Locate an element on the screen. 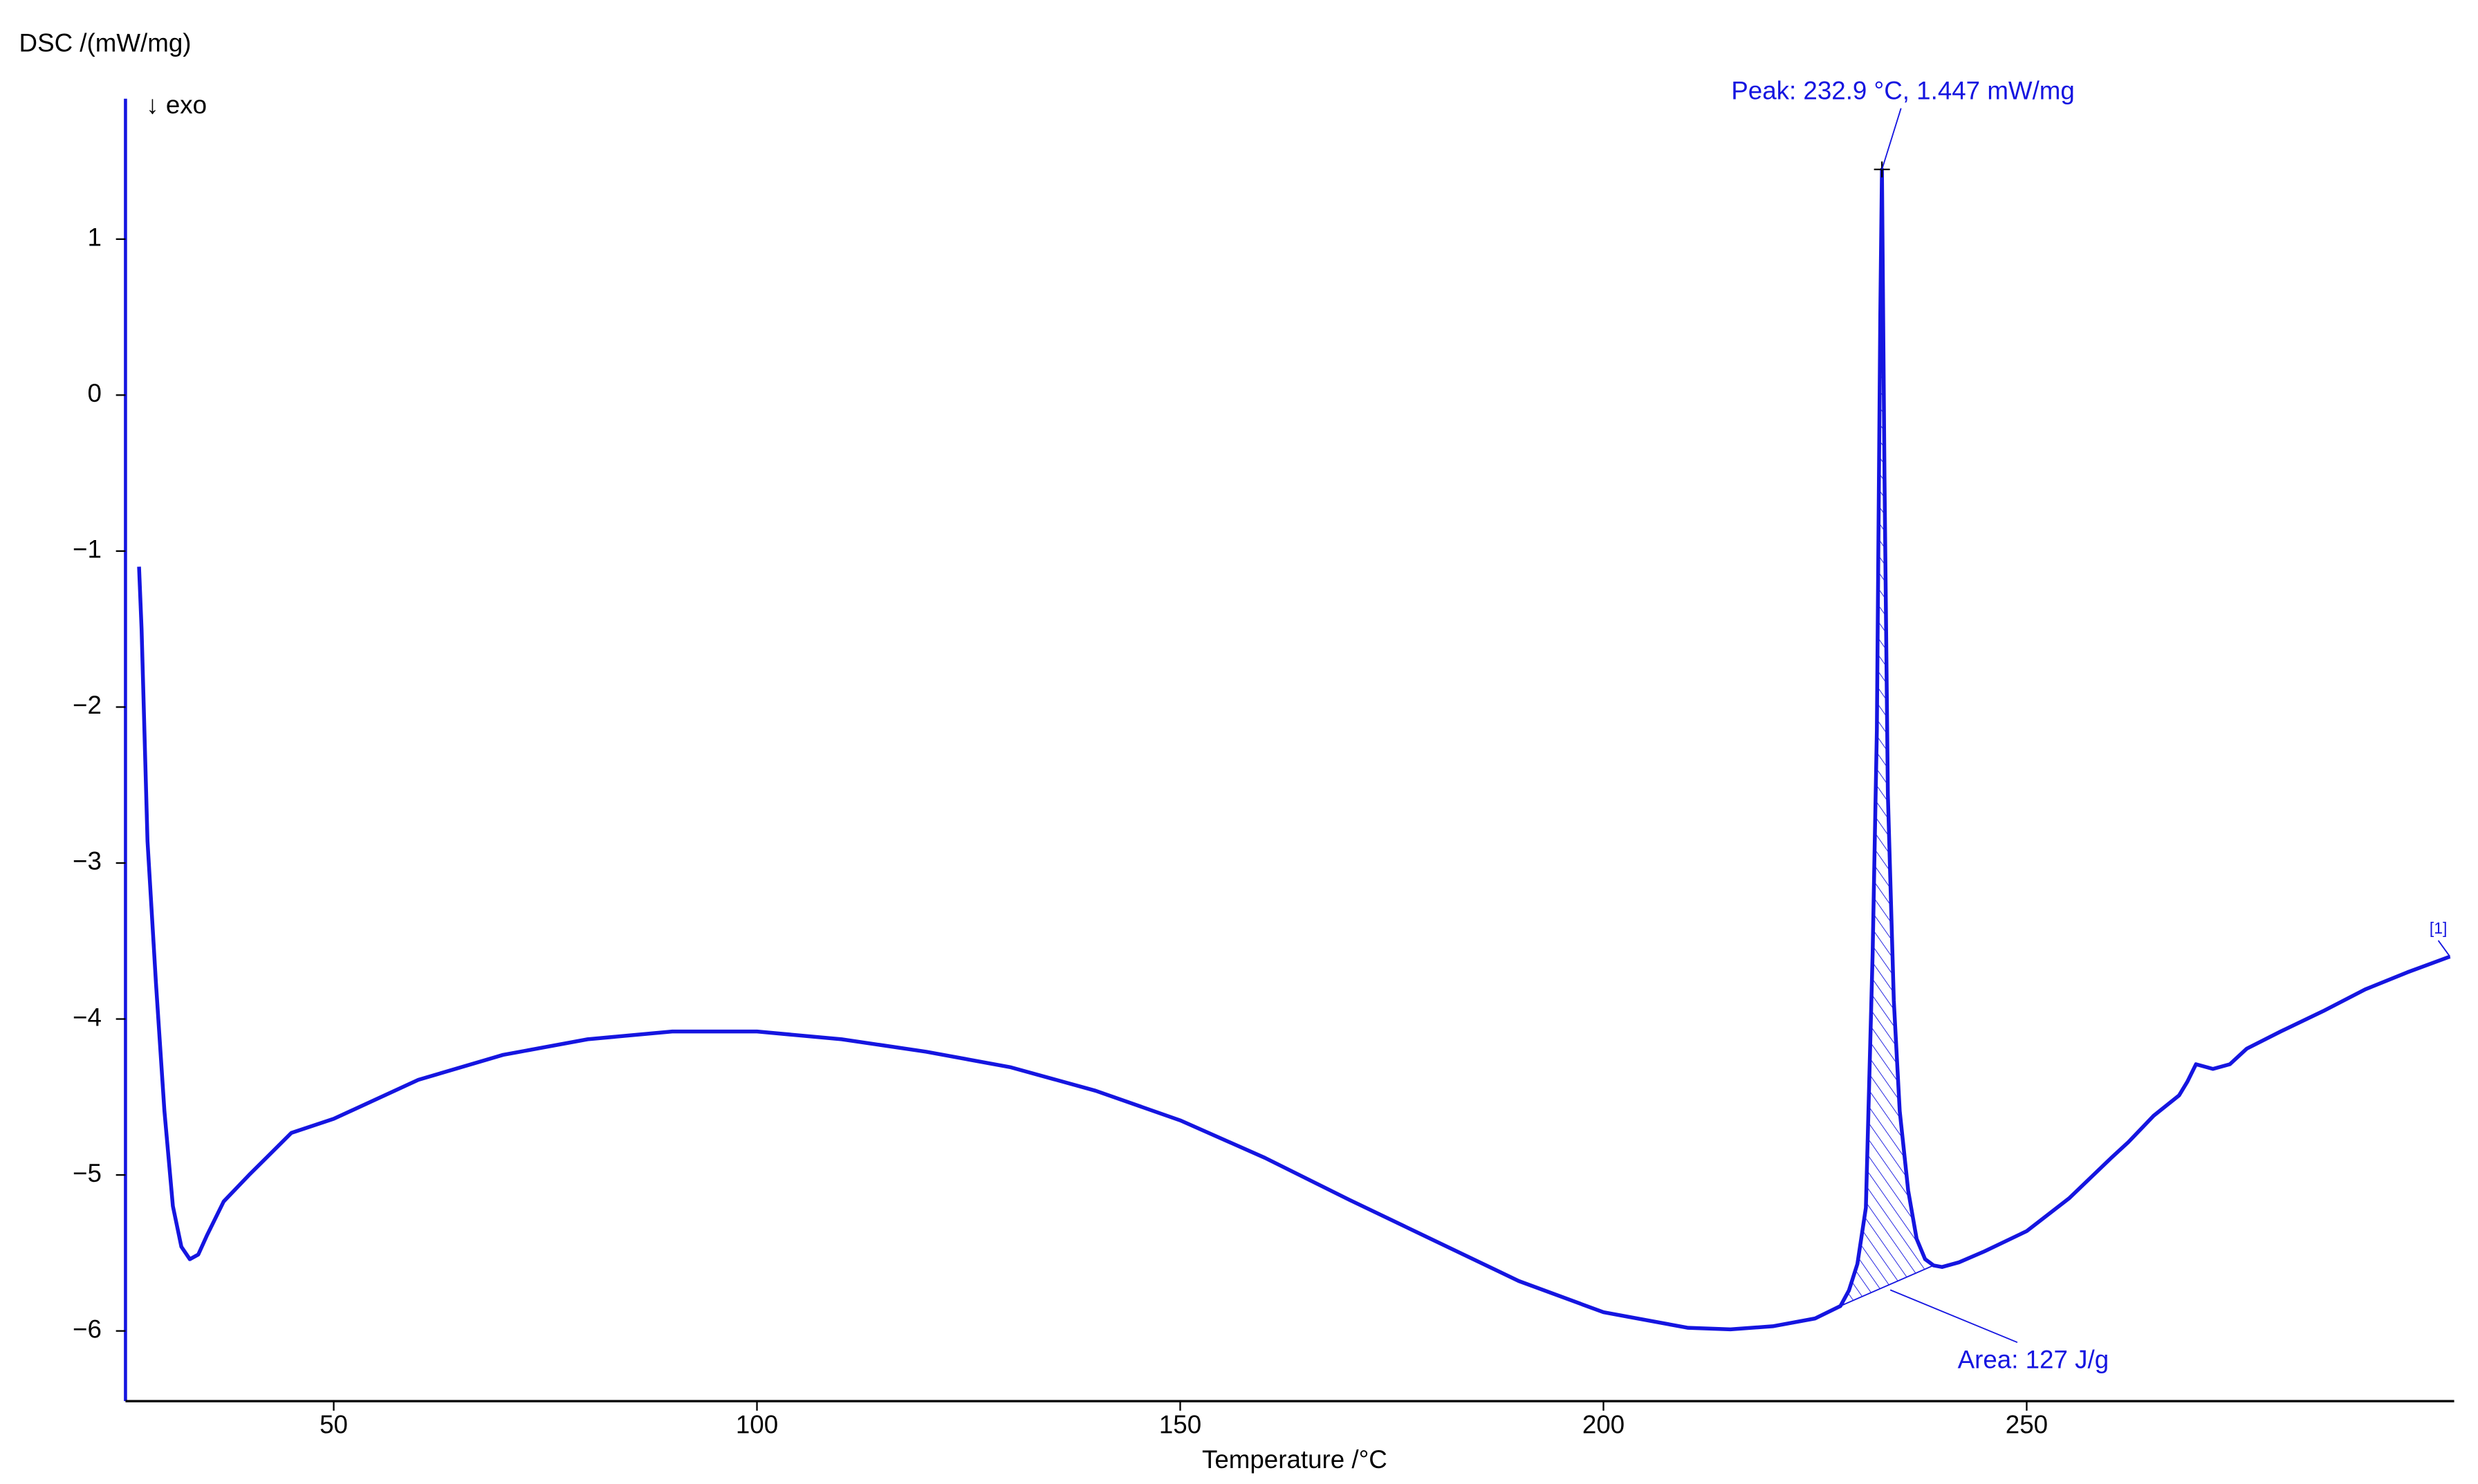 The height and width of the screenshot is (1484, 2478). x-tick-label: 150 is located at coordinates (1180, 1425).